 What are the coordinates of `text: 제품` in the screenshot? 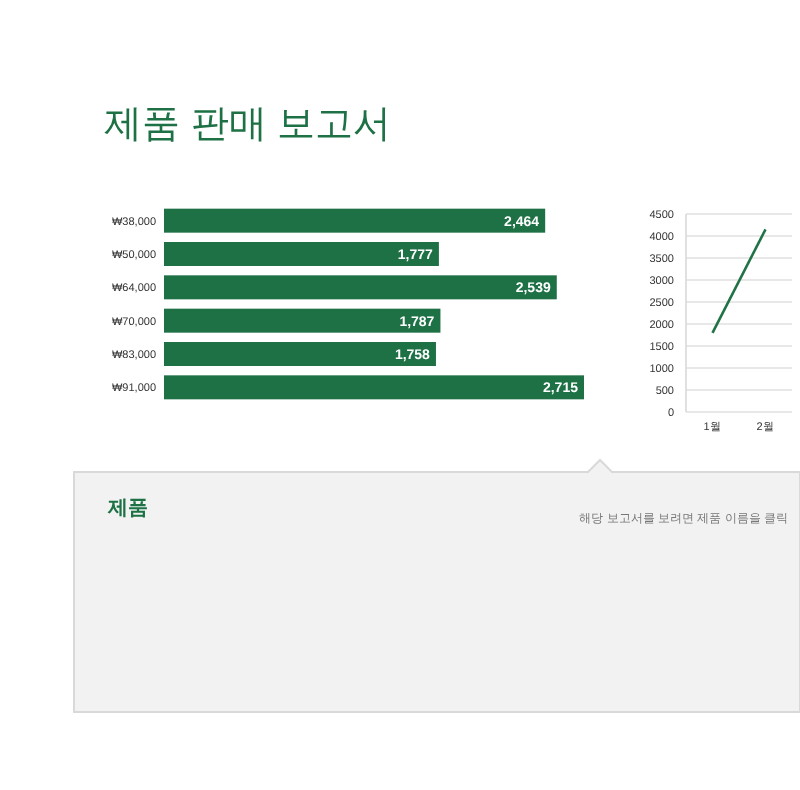 It's located at (127, 509).